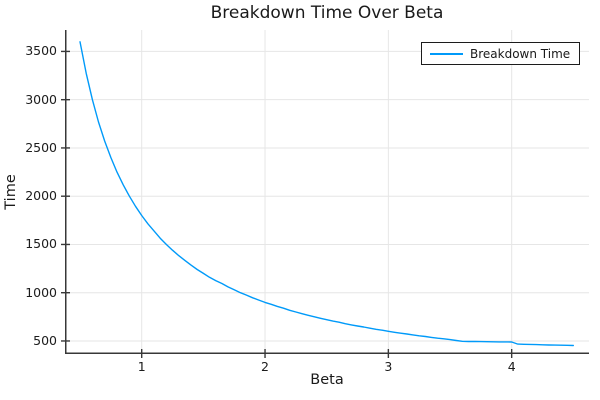  Describe the element at coordinates (265, 366) in the screenshot. I see `x-tick-label: 2` at that location.